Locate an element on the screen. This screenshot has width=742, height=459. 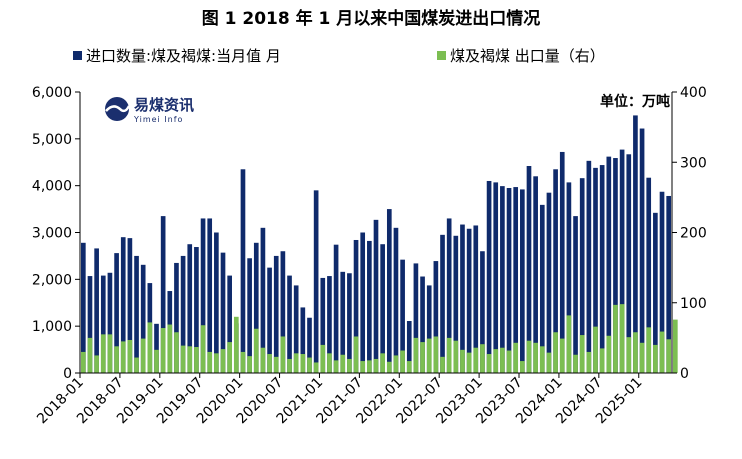
right-tick-label: 100 is located at coordinates (693, 304).